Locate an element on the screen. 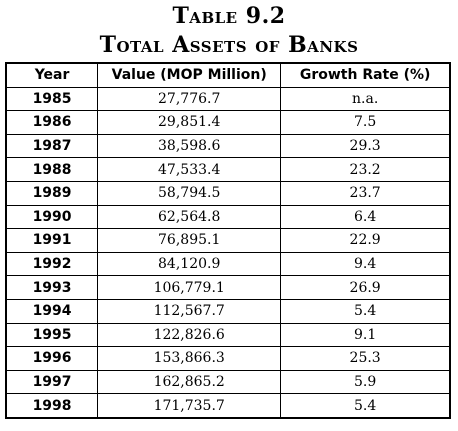 Image resolution: width=458 pixels, height=431 pixels. value-cell: 47,533.4 is located at coordinates (189, 169).